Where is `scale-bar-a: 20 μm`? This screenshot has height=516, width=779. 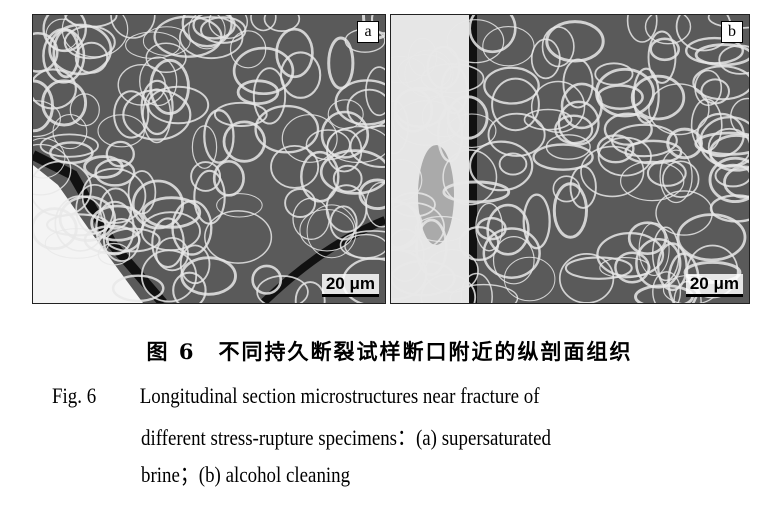
scale-bar-a: 20 μm is located at coordinates (350, 285).